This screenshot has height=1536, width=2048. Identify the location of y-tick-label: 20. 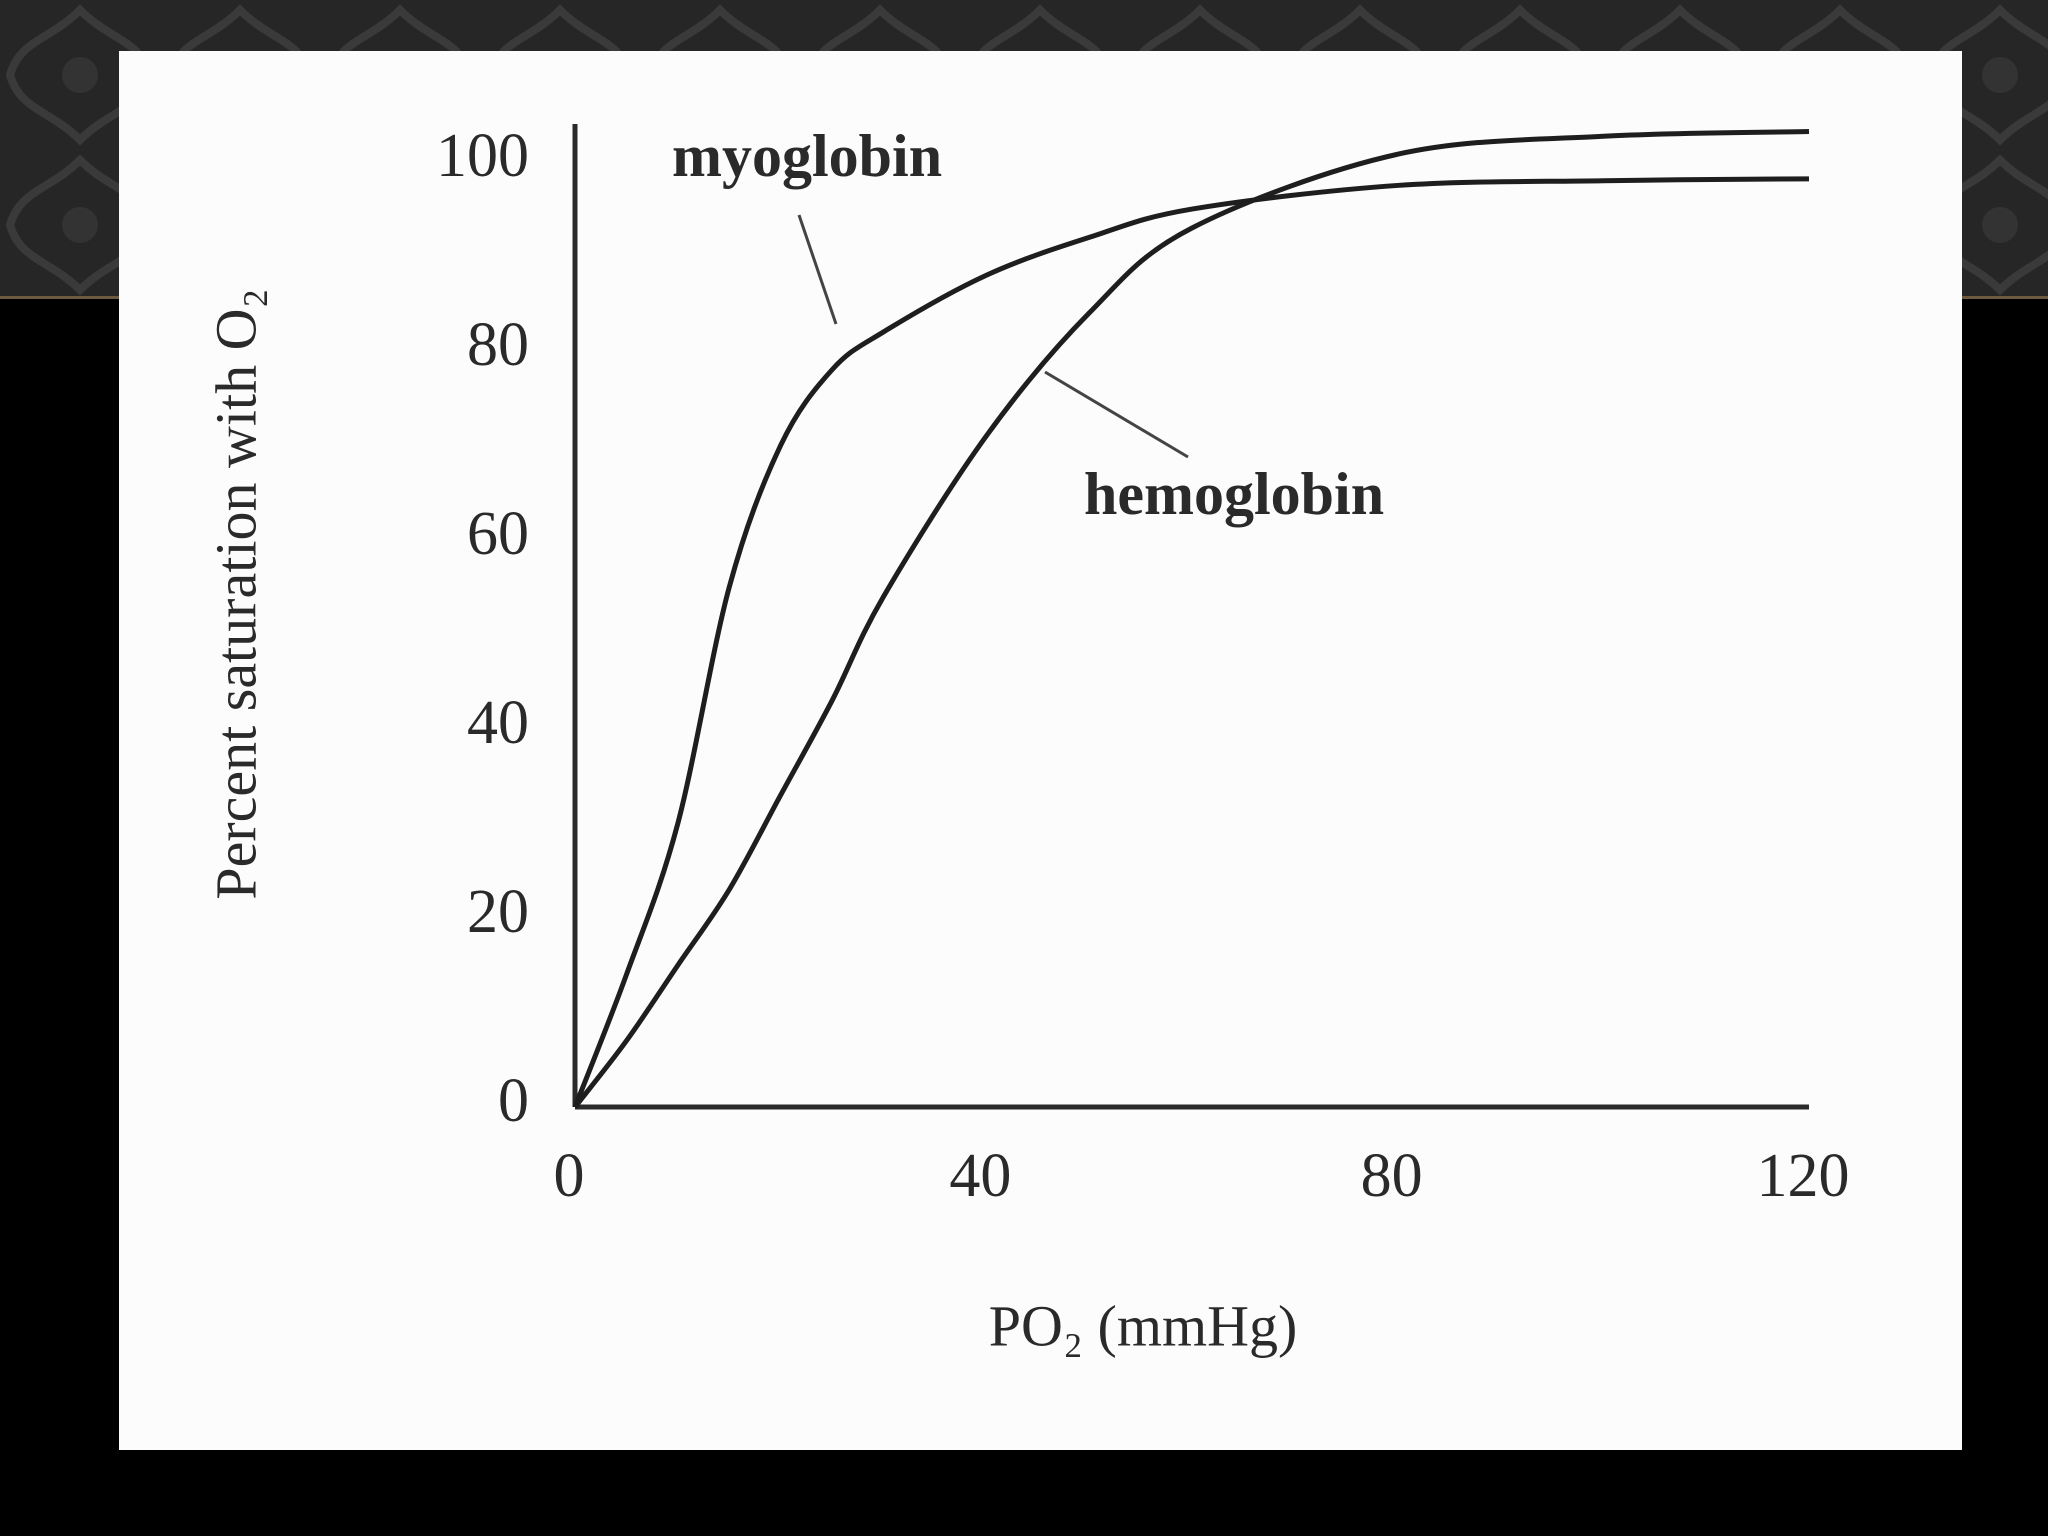
(498, 912).